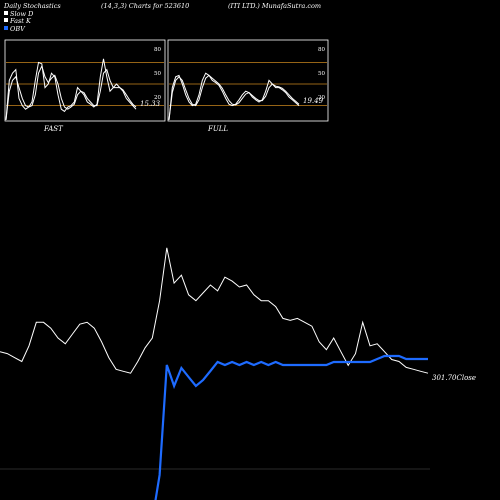 Image resolution: width=500 pixels, height=500 pixels. I want to click on legend-label-slow-d: Slow D, so click(22, 14).